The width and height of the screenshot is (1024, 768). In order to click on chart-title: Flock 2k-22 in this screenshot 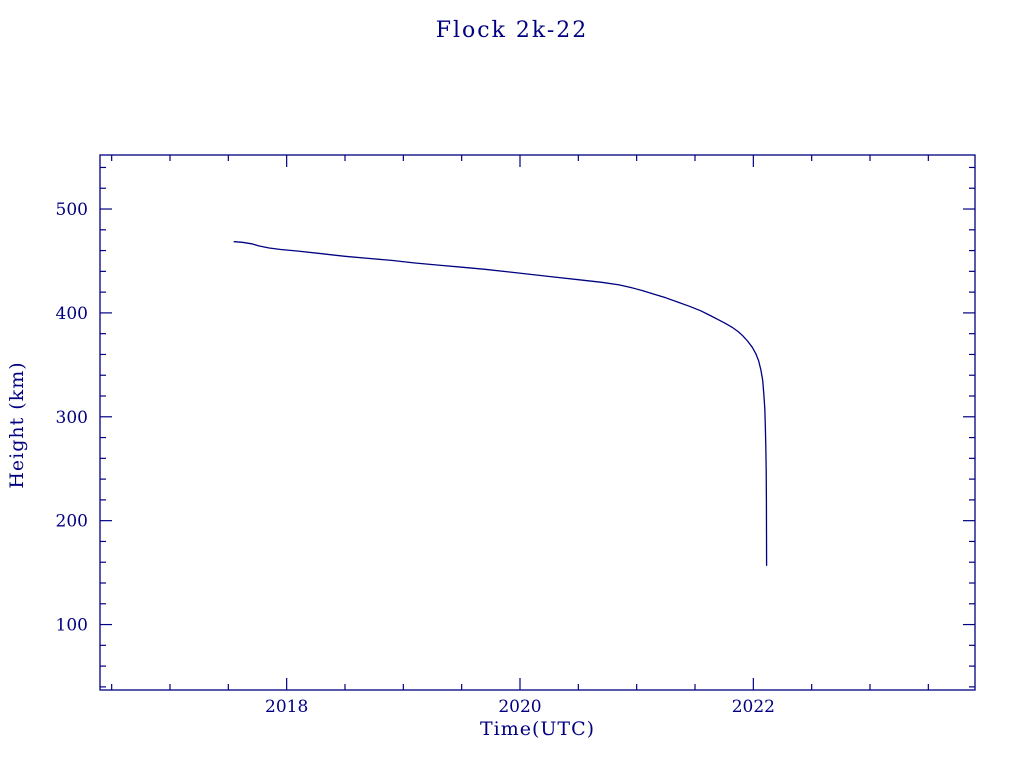, I will do `click(512, 30)`.